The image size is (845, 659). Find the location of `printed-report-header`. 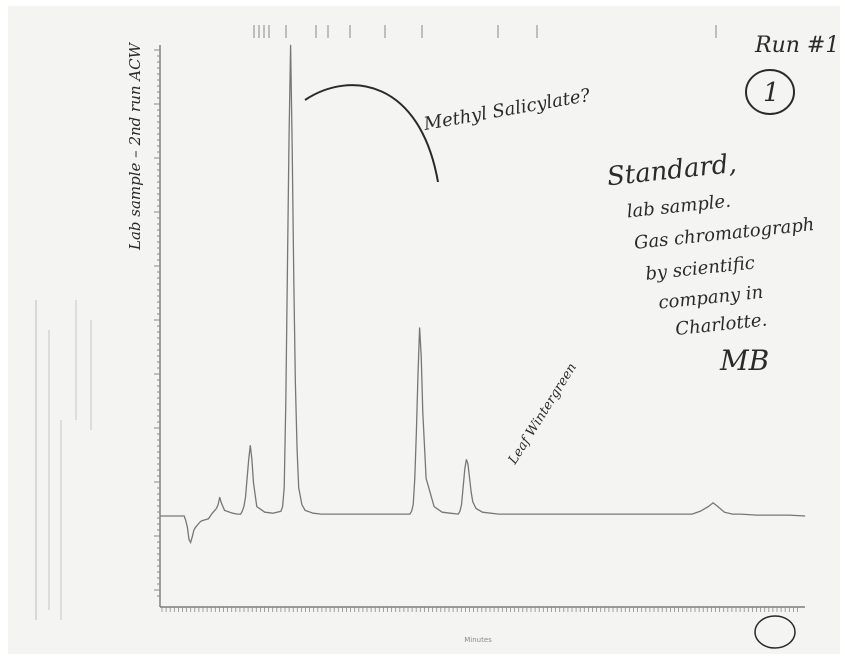

printed-report-header is located at coordinates (63, 460).